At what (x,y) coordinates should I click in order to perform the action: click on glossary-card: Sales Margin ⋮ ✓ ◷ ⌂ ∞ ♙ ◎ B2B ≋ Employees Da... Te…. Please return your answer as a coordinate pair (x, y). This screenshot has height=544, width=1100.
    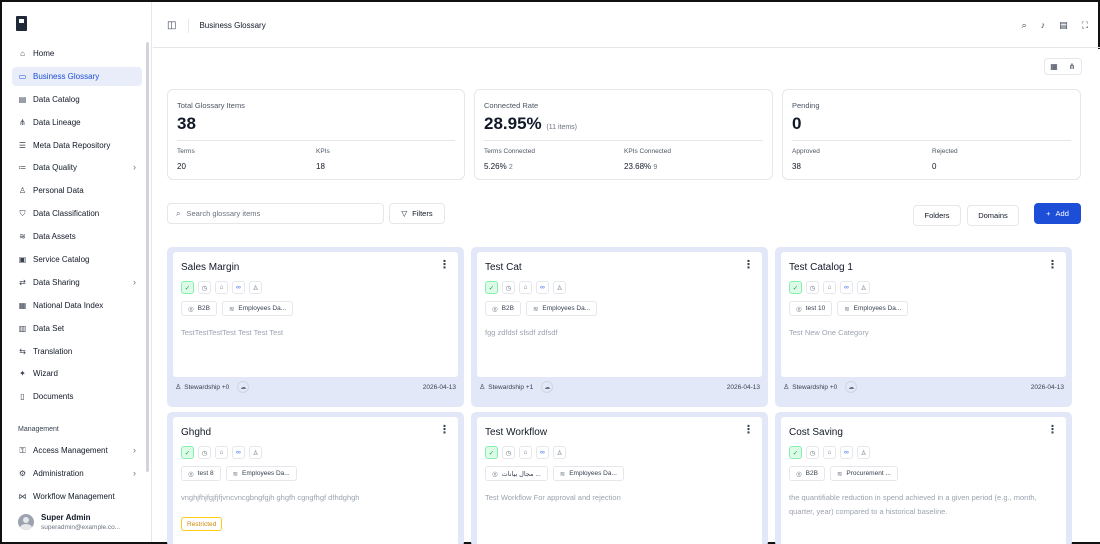
    Looking at the image, I should click on (315, 327).